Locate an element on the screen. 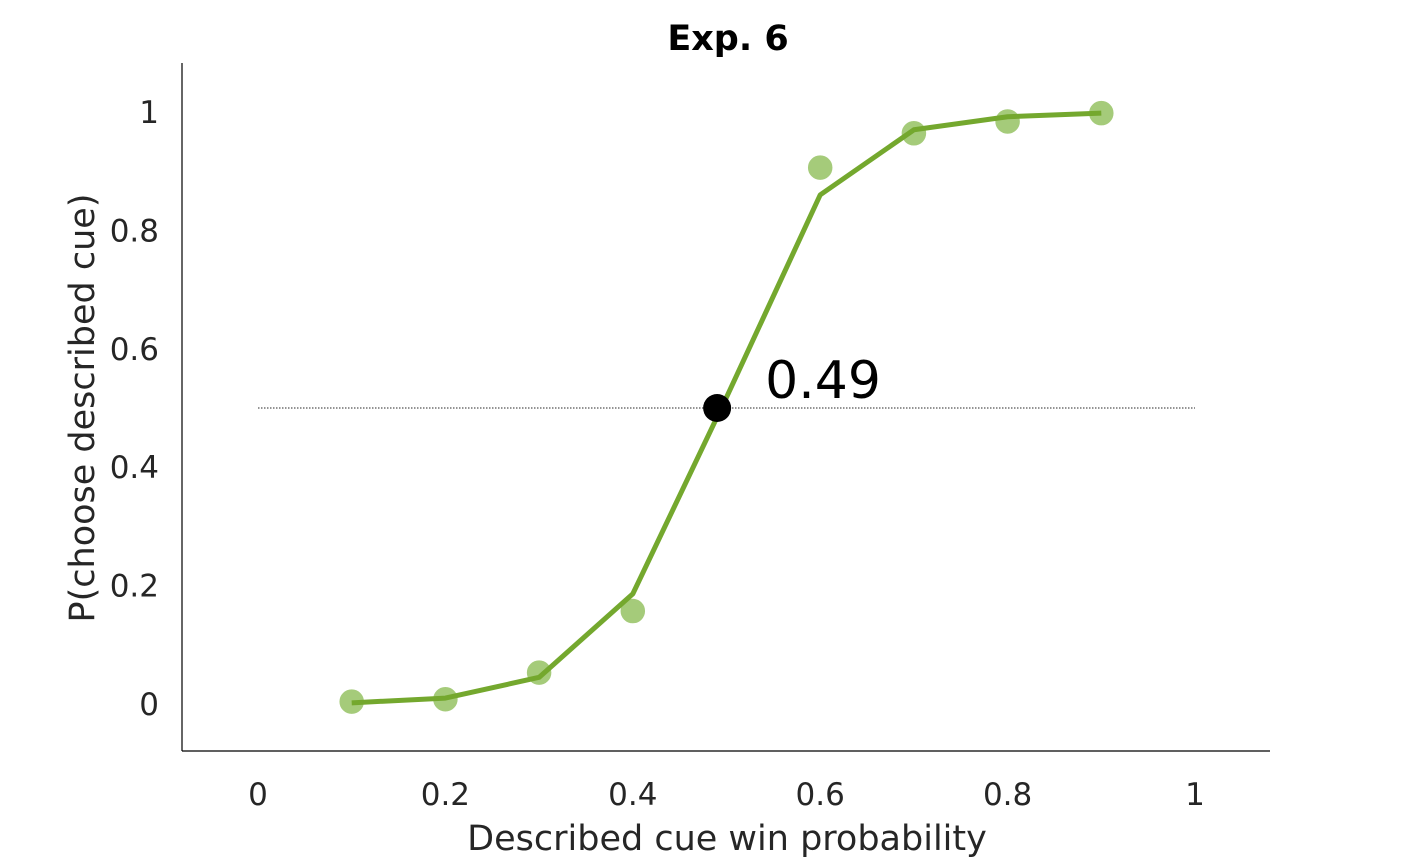 Image resolution: width=1406 pixels, height=859 pixels. threshold-marker is located at coordinates (717, 408).